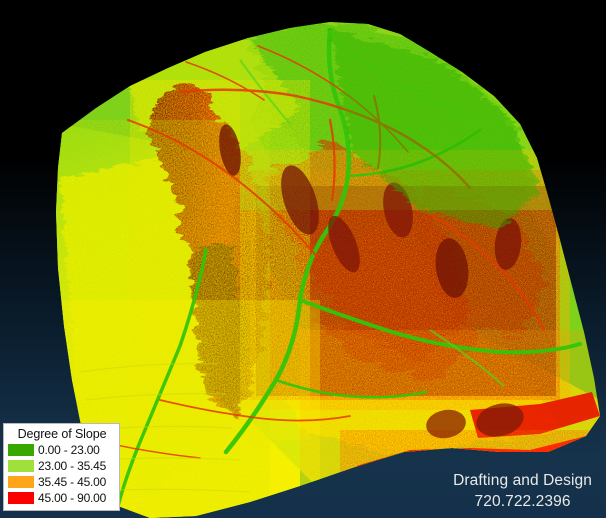  I want to click on legend-row: 0.00 - 23.00, so click(62, 450).